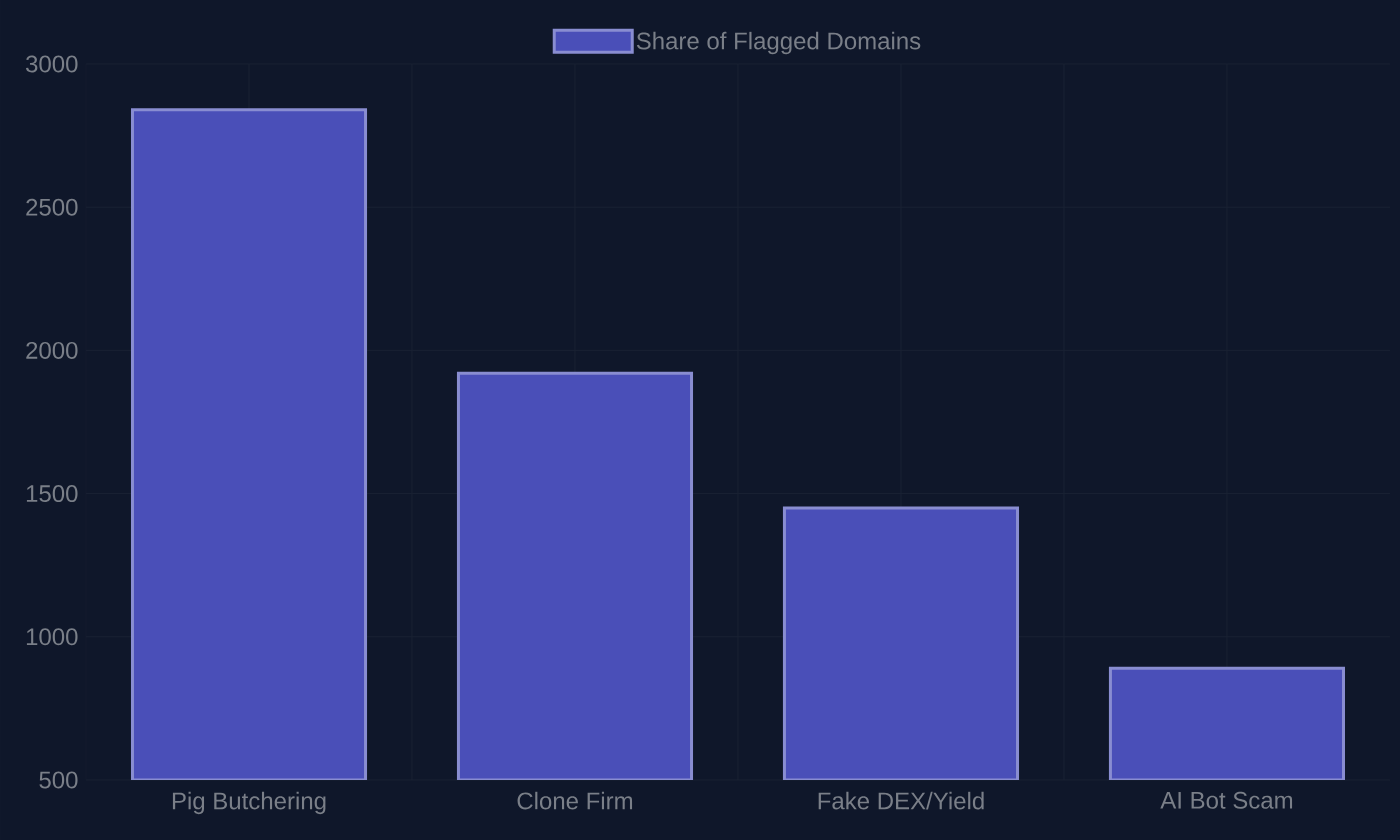 This screenshot has height=840, width=1400. What do you see at coordinates (52, 637) in the screenshot?
I see `y-tick-label: 1000` at bounding box center [52, 637].